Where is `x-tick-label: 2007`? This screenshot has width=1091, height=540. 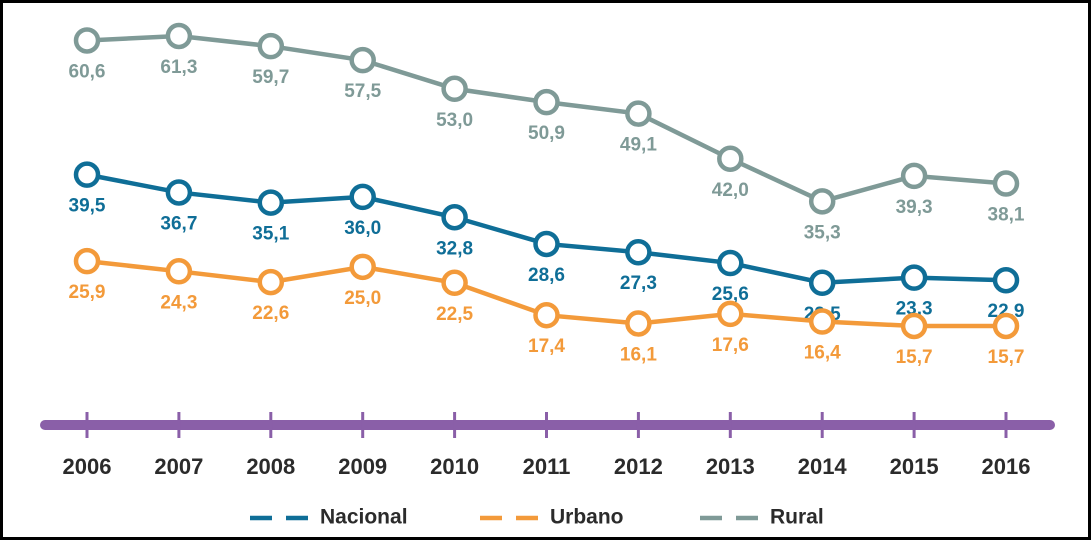
x-tick-label: 2007 is located at coordinates (178, 466).